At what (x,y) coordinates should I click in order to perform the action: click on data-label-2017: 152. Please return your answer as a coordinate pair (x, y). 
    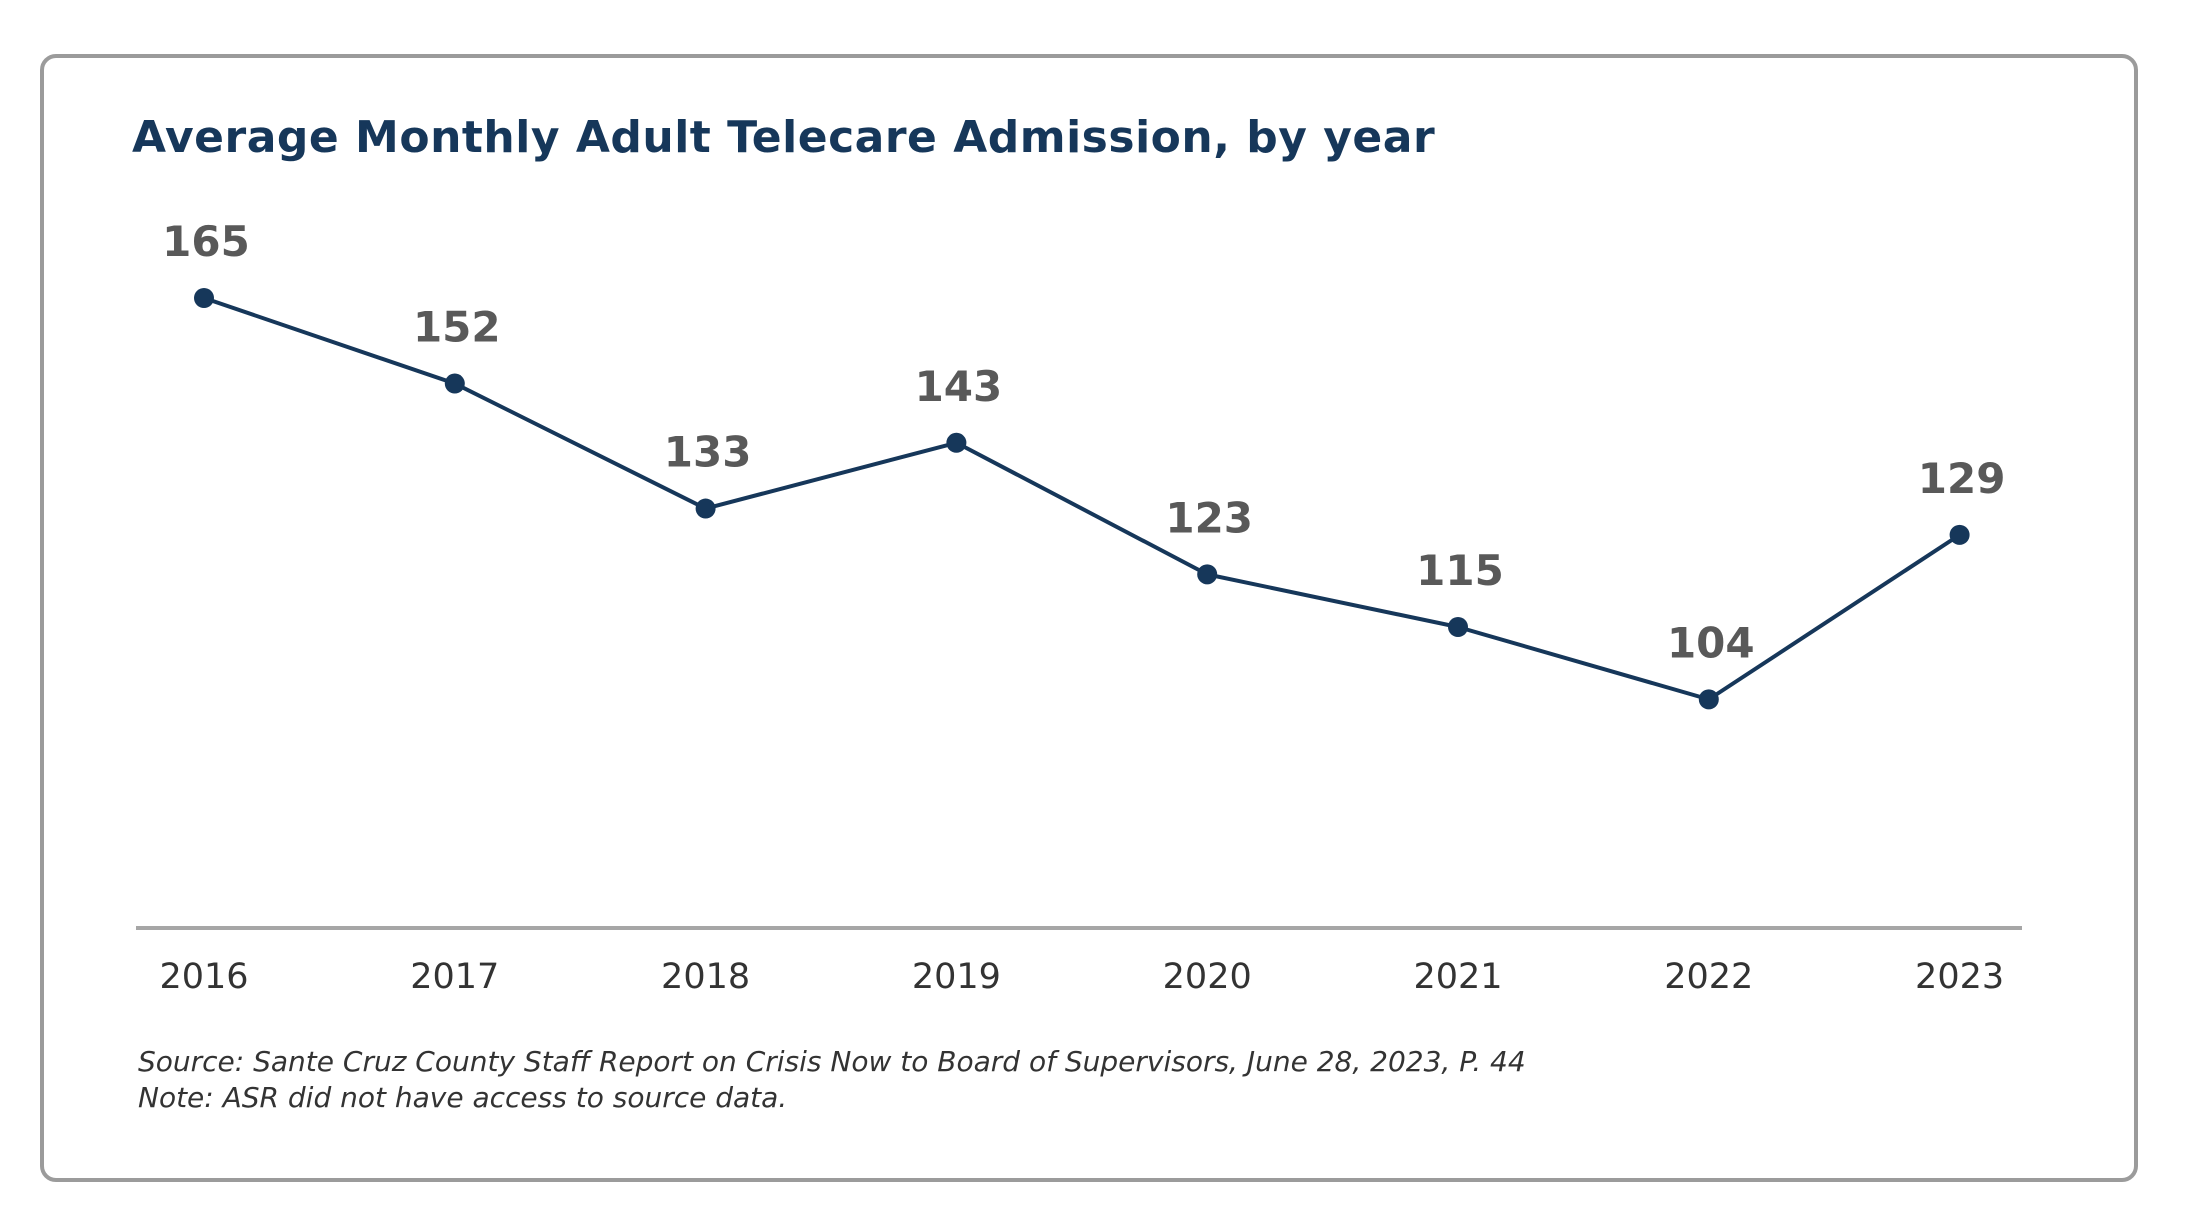
    Looking at the image, I should click on (457, 327).